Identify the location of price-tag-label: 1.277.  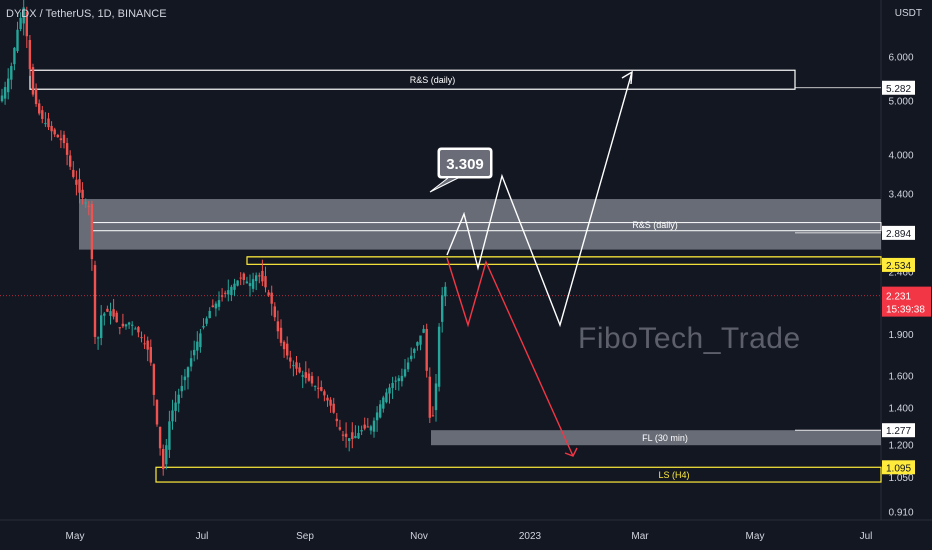
(898, 431).